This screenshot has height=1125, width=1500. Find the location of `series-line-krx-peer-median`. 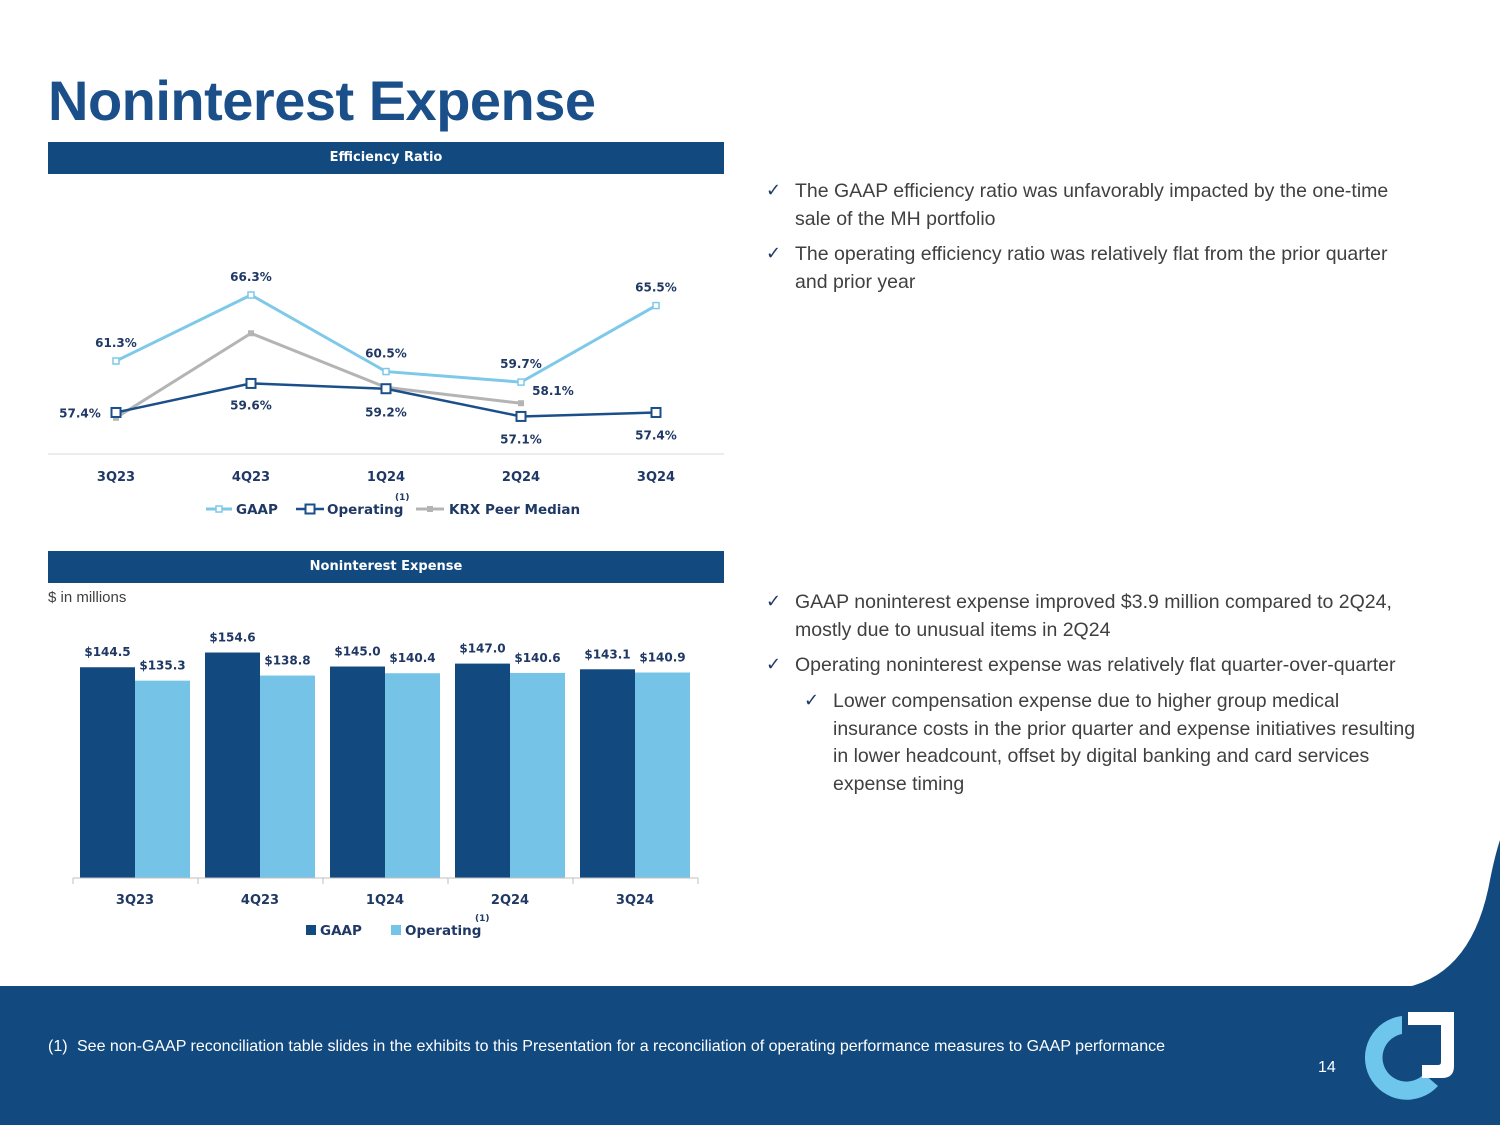

series-line-krx-peer-median is located at coordinates (318, 375).